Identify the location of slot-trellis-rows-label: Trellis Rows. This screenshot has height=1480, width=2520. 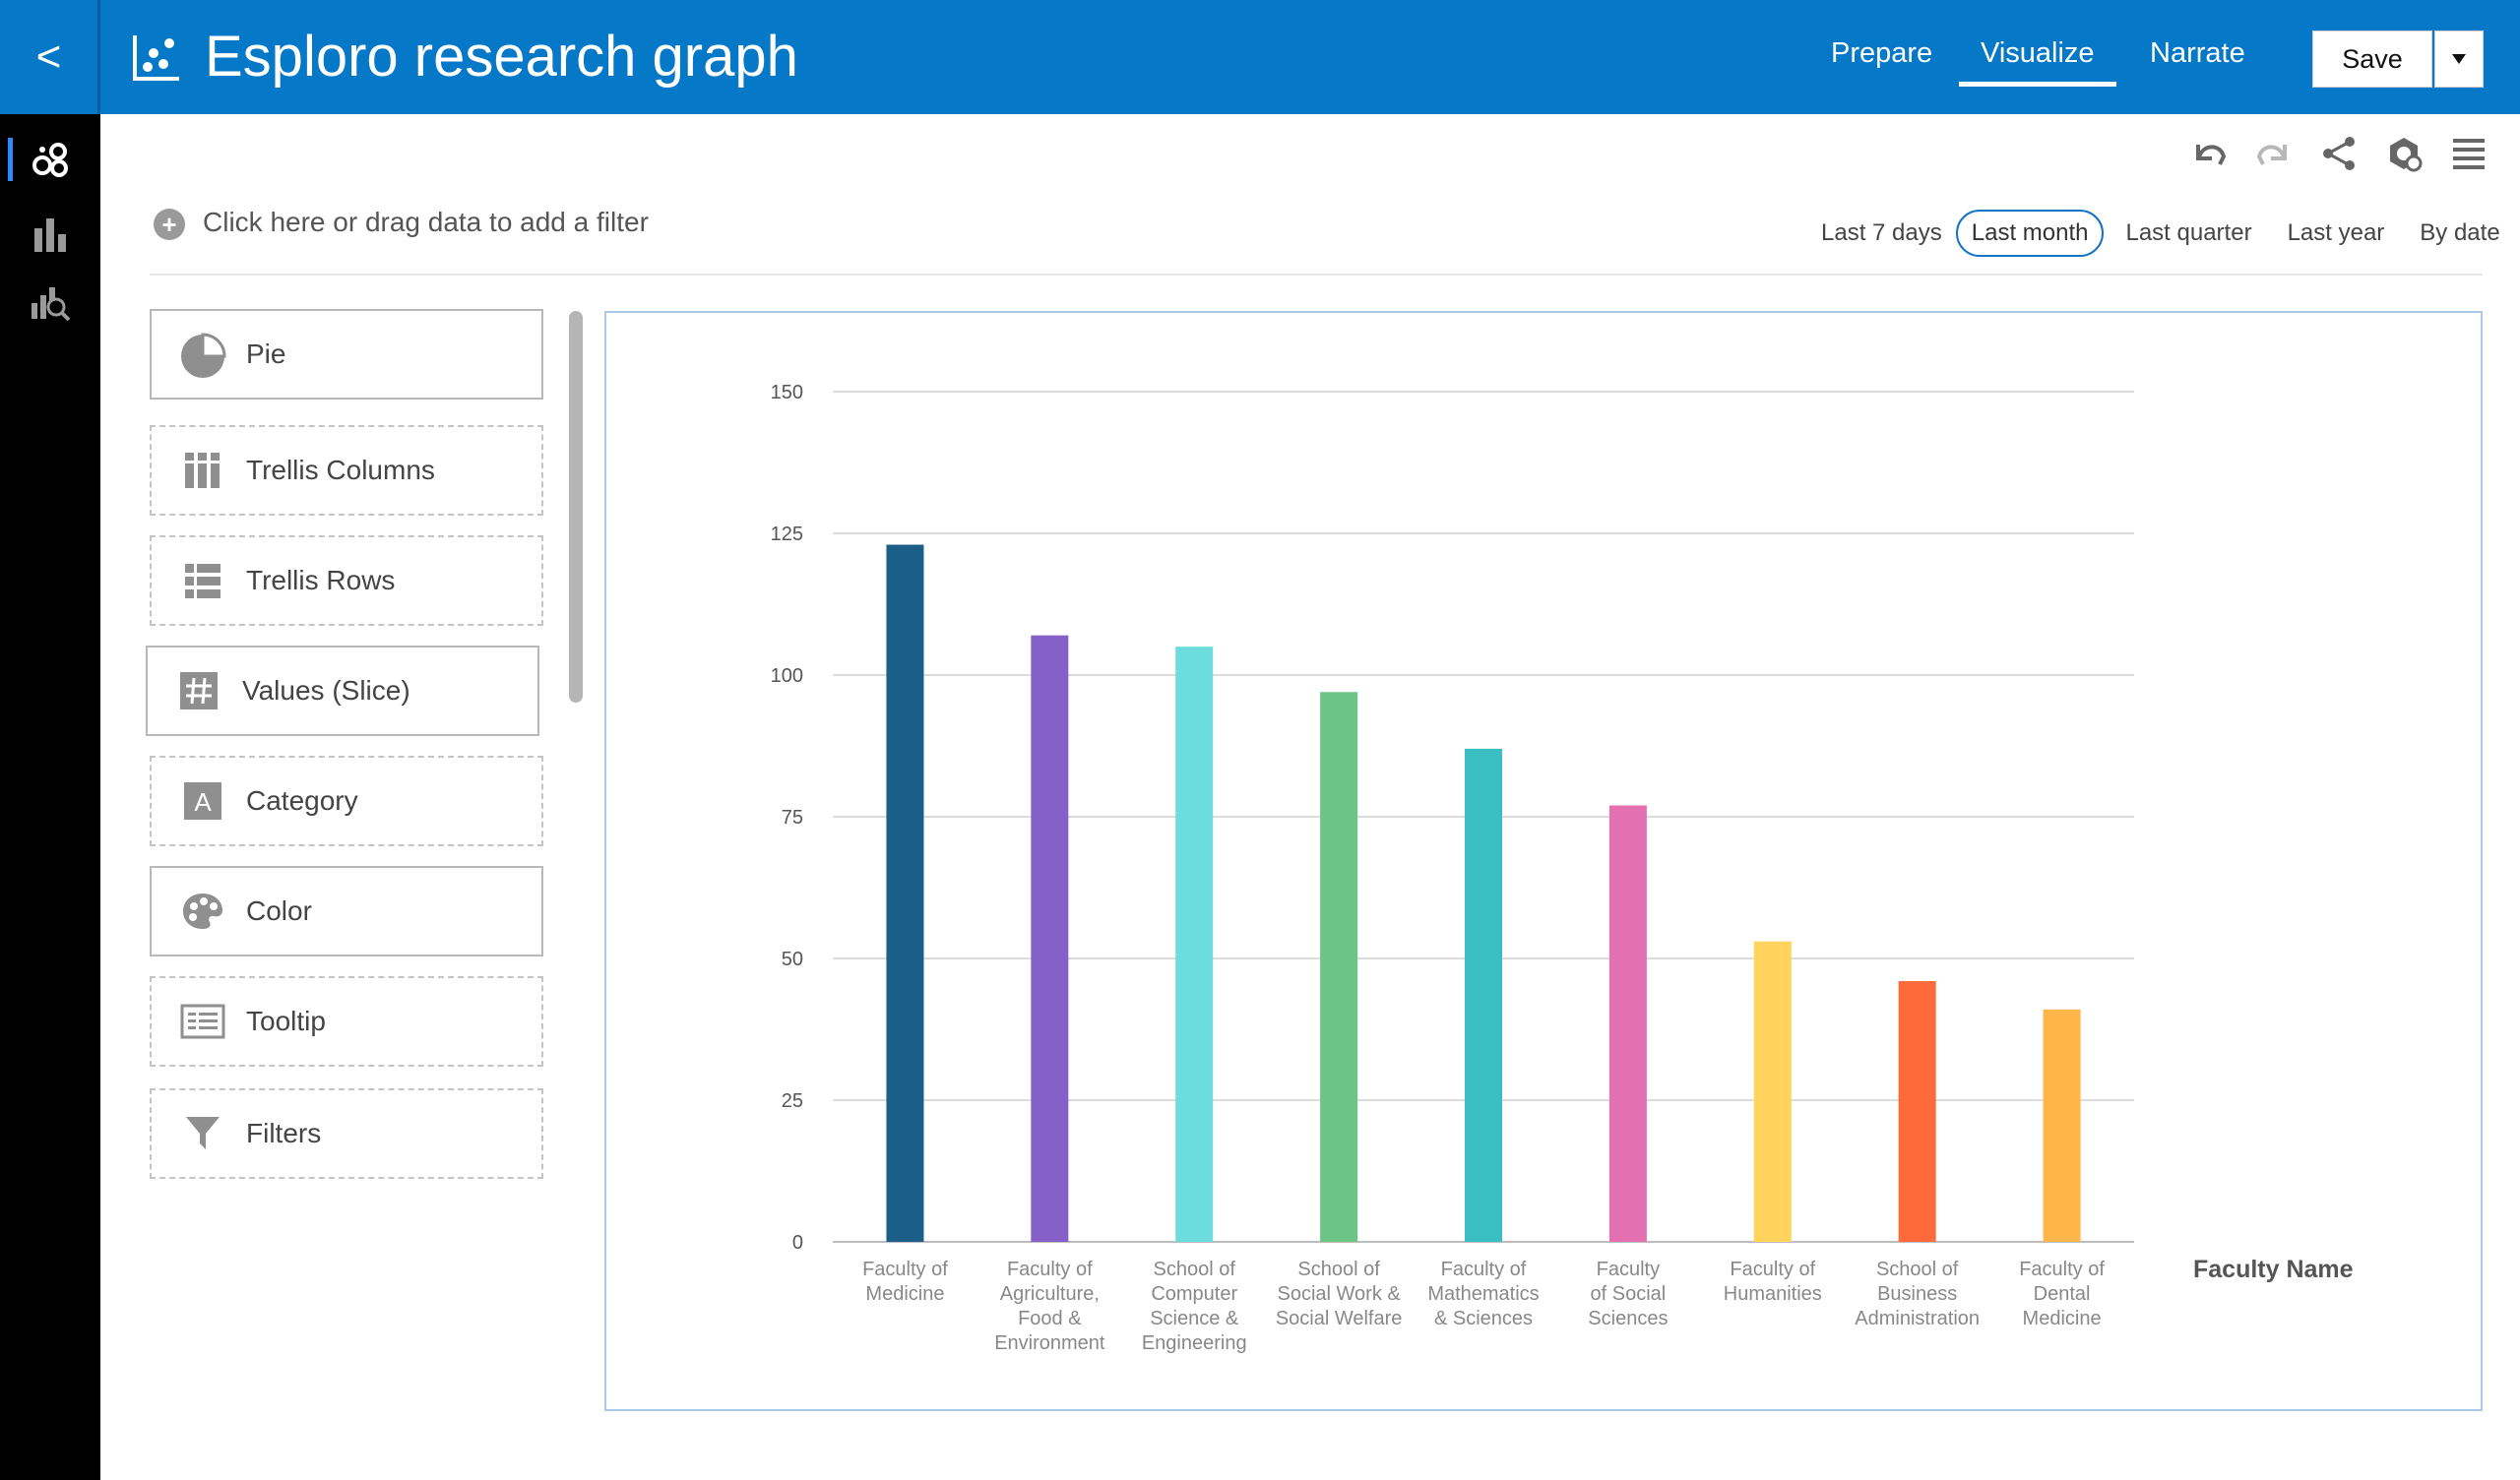
(321, 580).